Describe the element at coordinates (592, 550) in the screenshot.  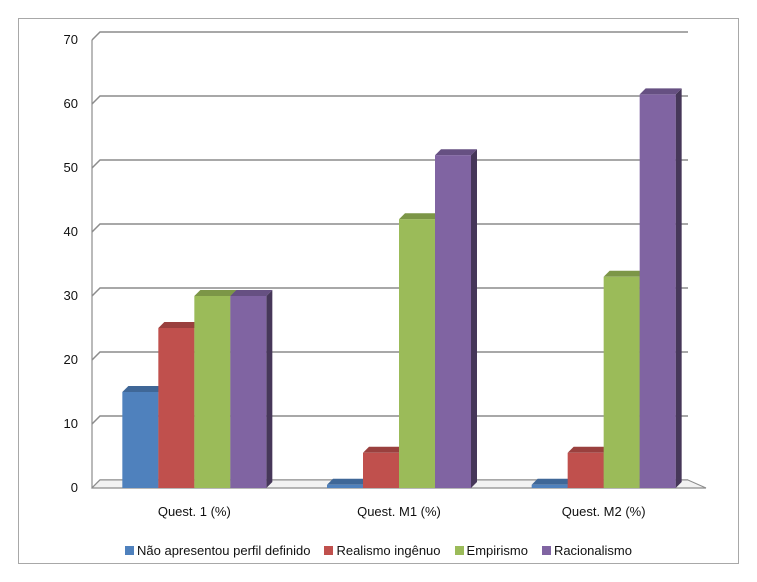
I see `legend-label: Racionalismo` at that location.